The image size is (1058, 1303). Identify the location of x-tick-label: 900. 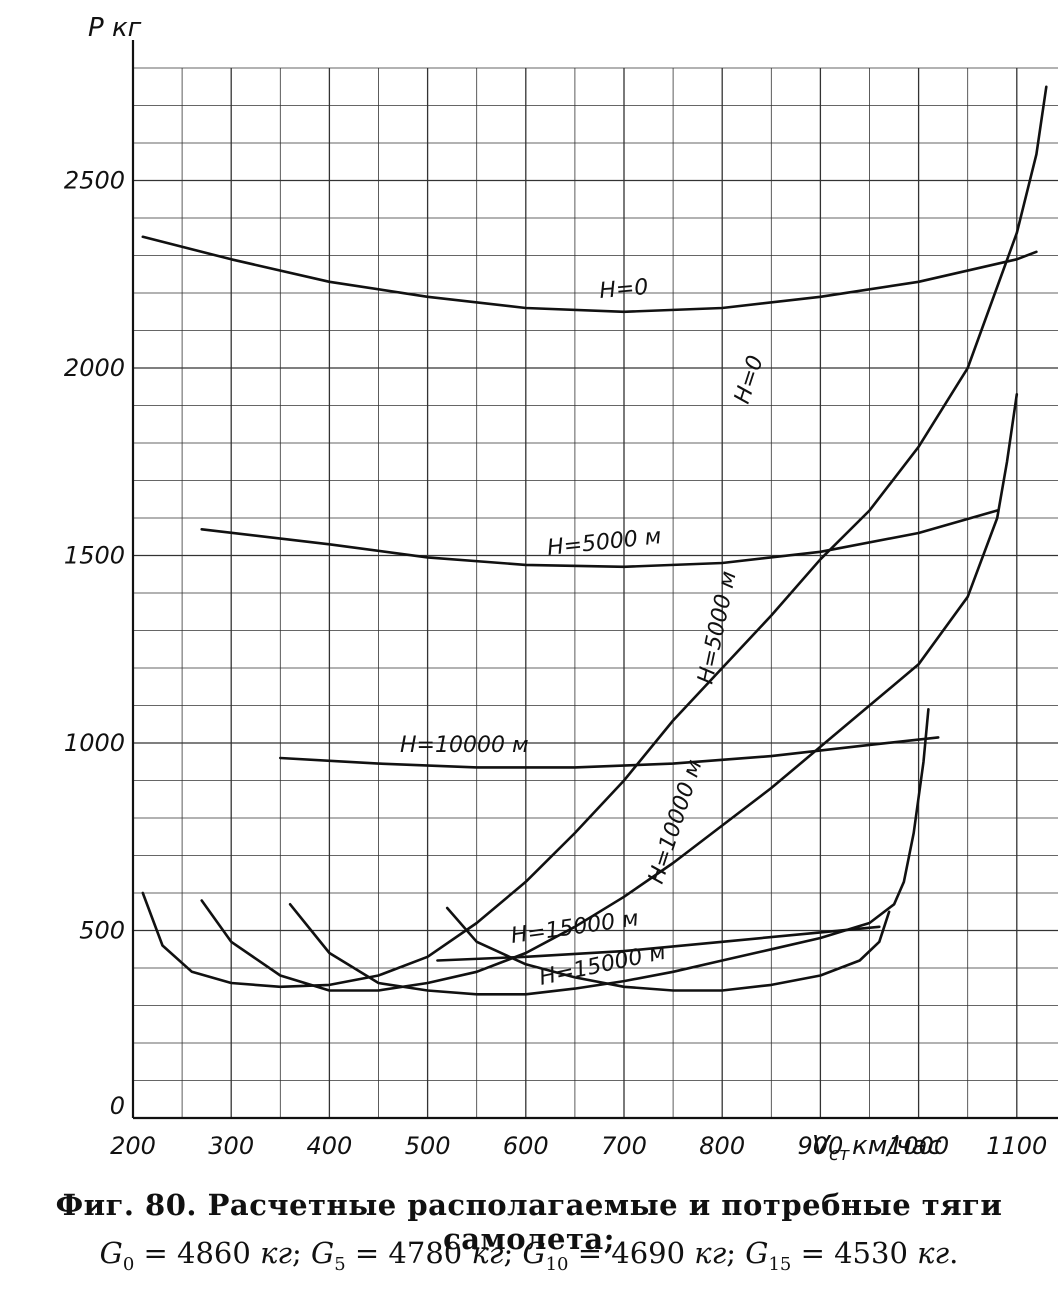
(820, 1146).